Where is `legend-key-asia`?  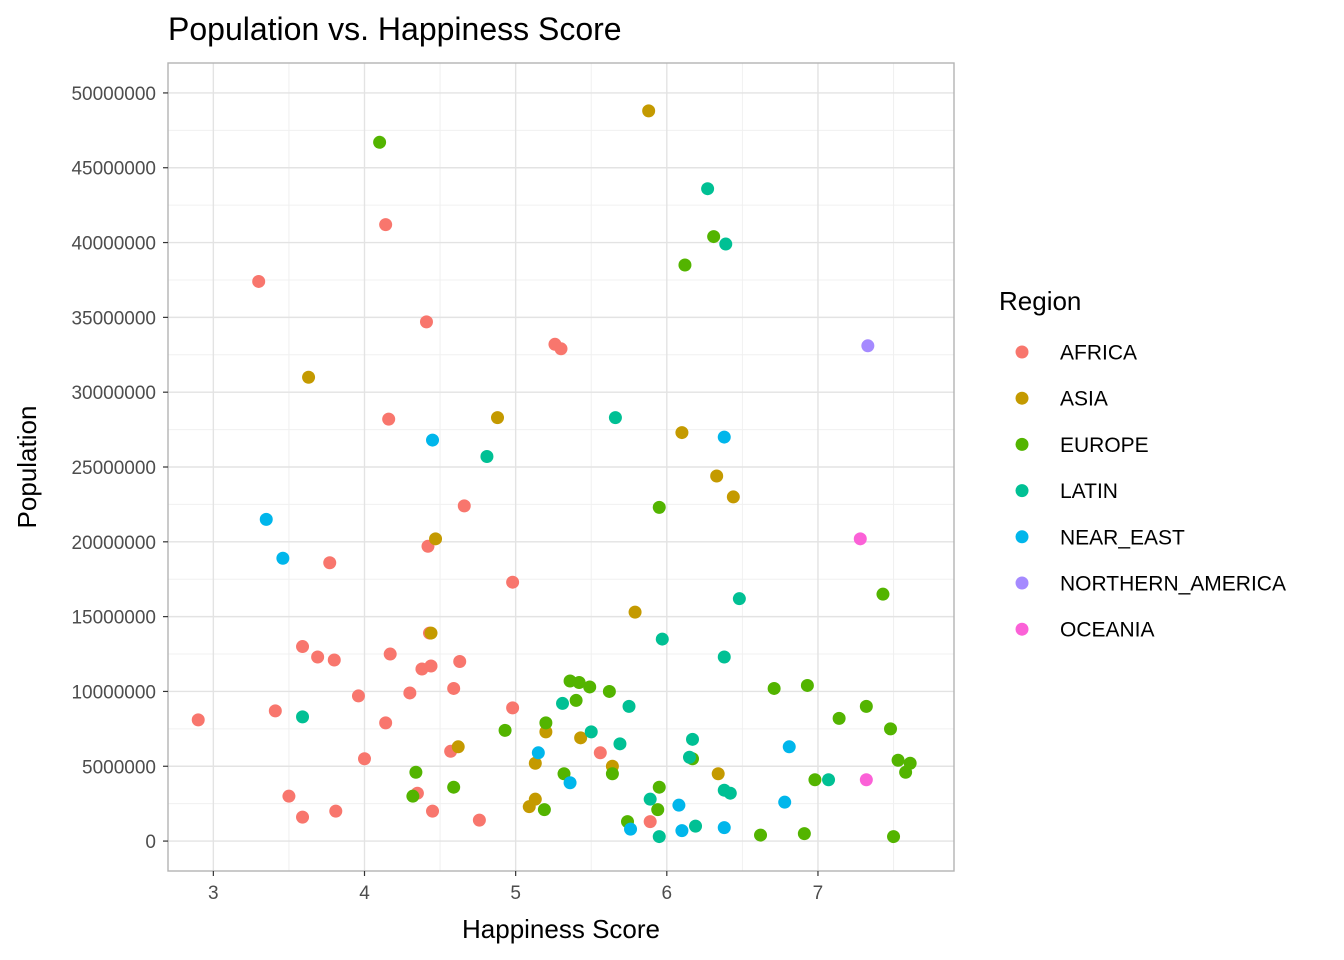
legend-key-asia is located at coordinates (1022, 398).